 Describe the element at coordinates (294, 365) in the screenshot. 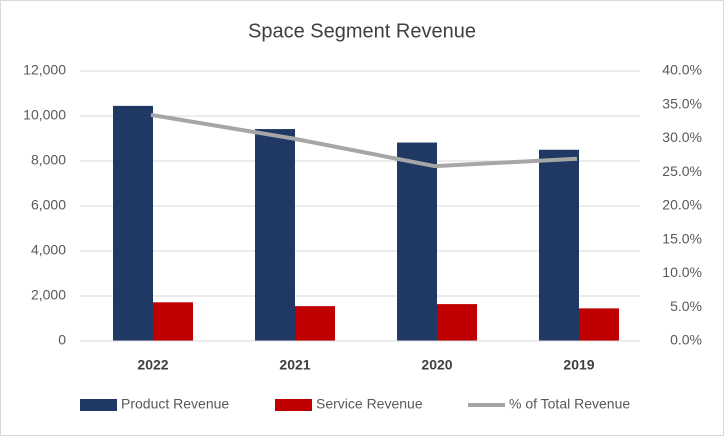

I see `x-tick-label: 2021` at that location.